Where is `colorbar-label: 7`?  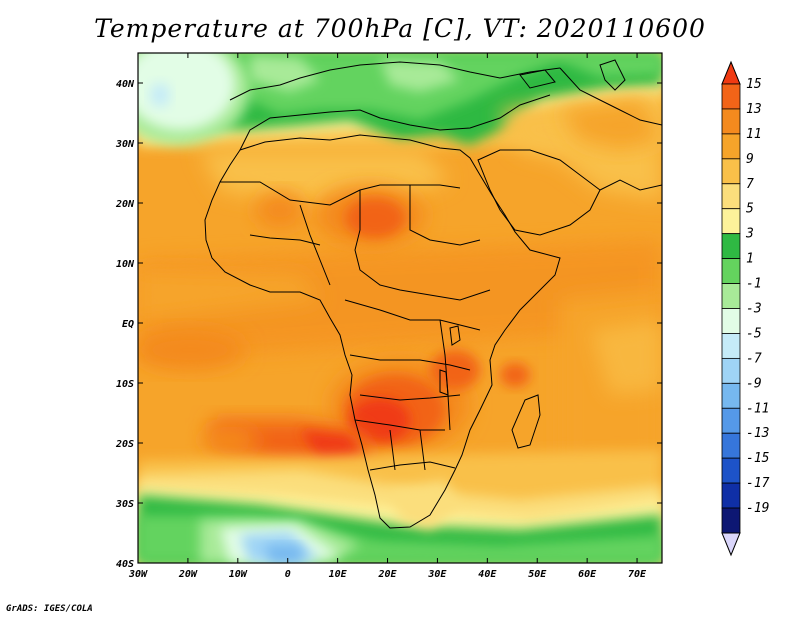
colorbar-label: 7 is located at coordinates (750, 184).